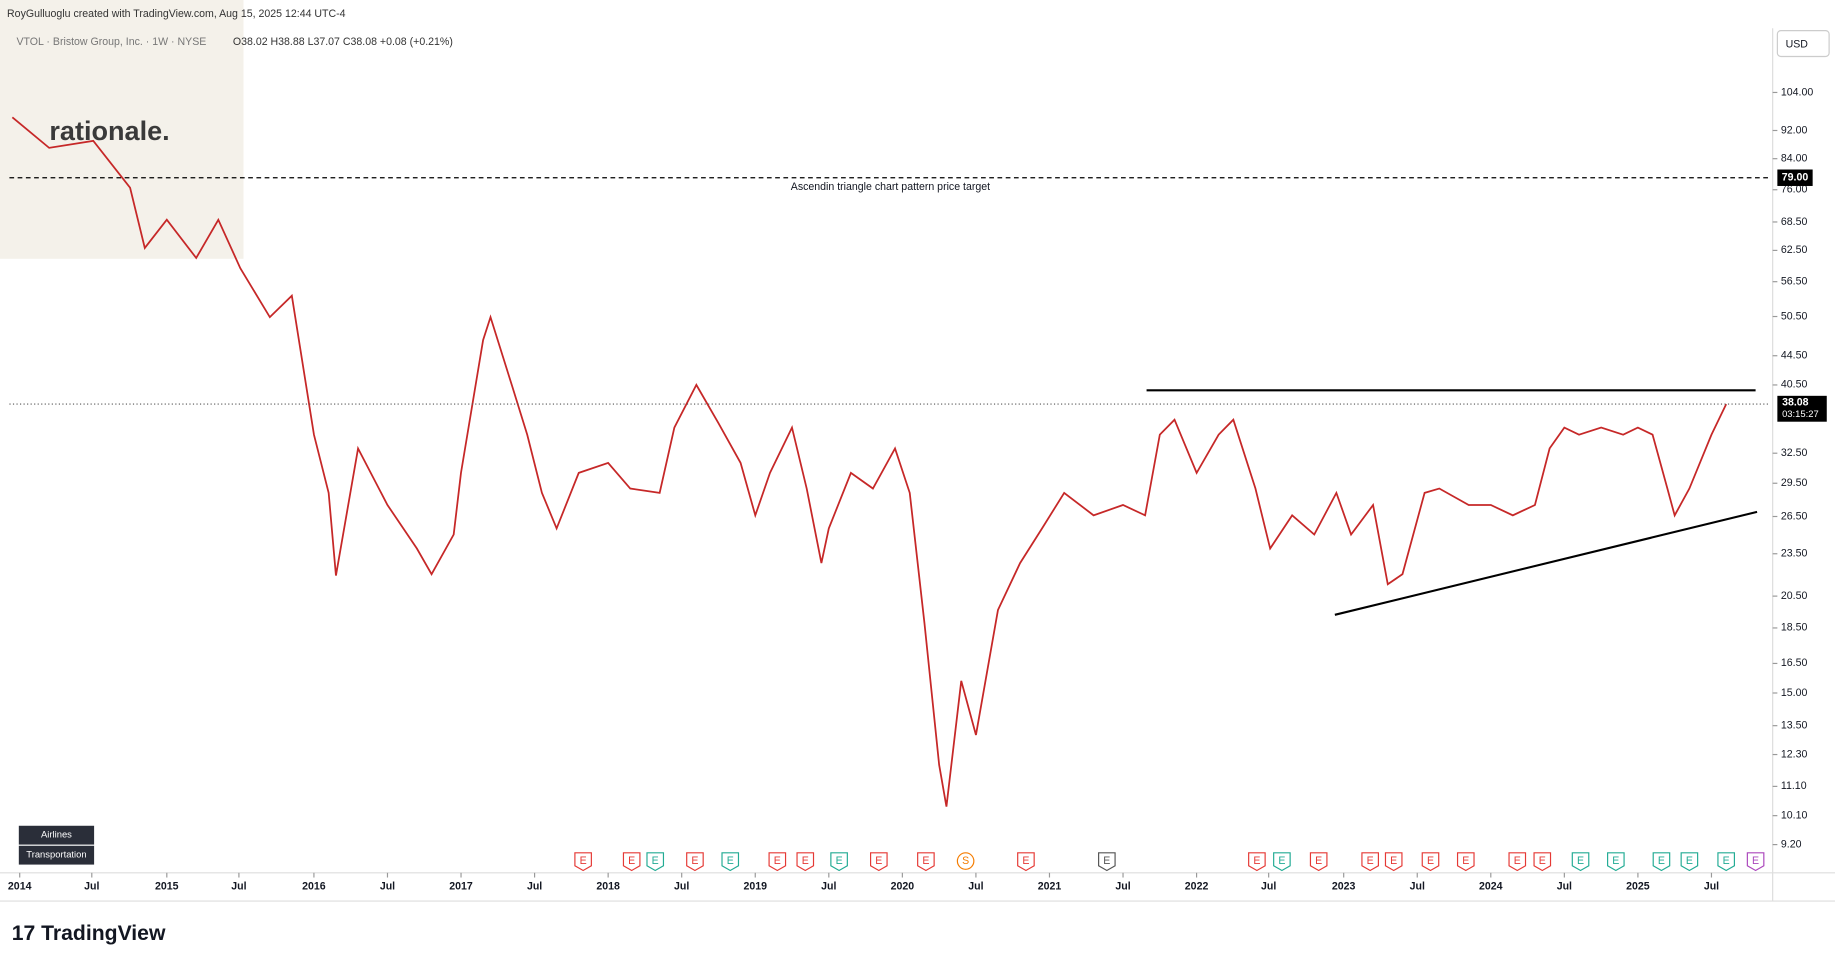 The image size is (1835, 958). What do you see at coordinates (608, 887) in the screenshot?
I see `x-tick-label: 2018` at bounding box center [608, 887].